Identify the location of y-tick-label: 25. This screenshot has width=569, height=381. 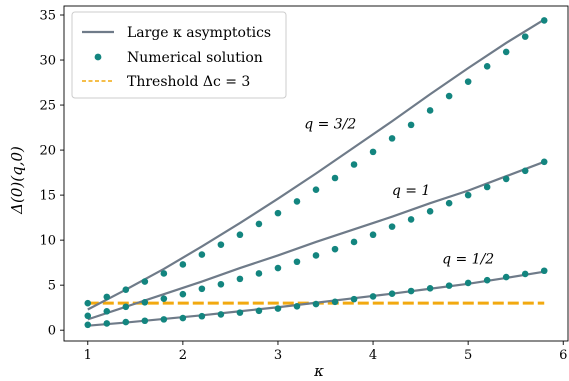
(47, 106).